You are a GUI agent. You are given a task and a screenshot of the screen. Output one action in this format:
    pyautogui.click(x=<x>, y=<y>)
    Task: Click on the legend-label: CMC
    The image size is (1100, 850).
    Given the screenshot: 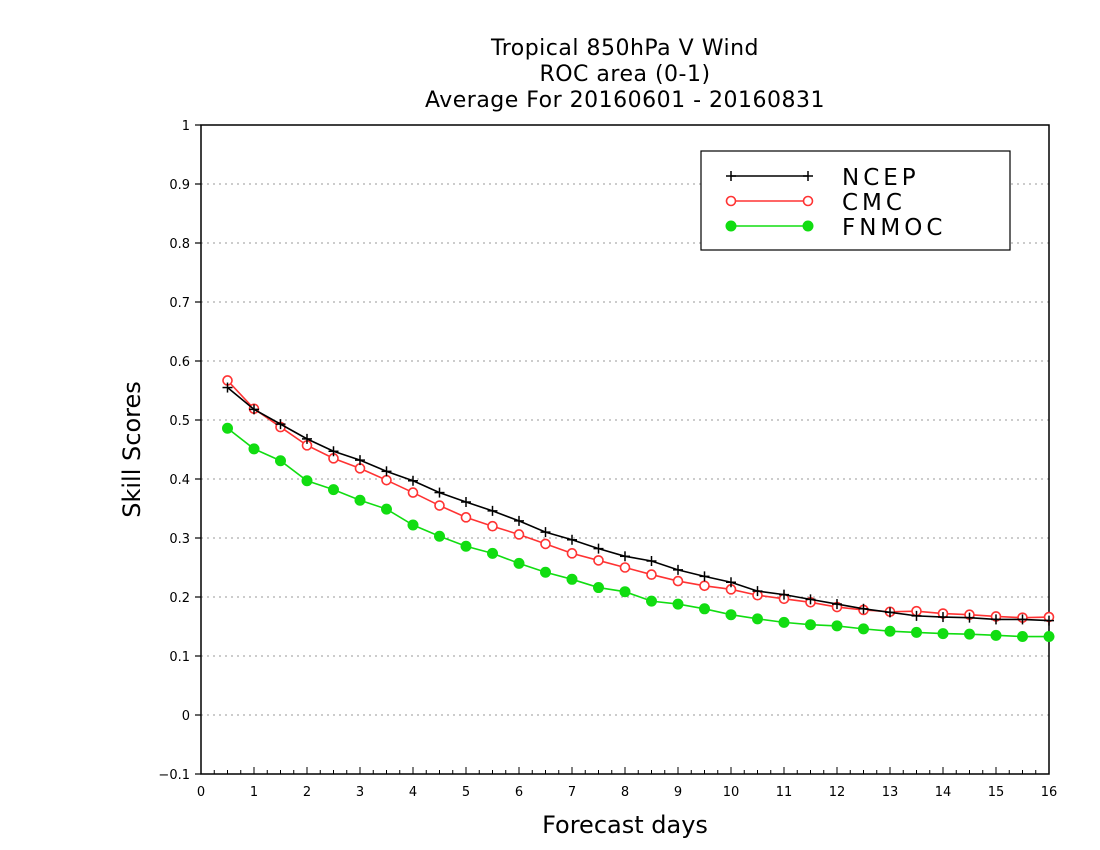 What is the action you would take?
    pyautogui.click(x=874, y=203)
    